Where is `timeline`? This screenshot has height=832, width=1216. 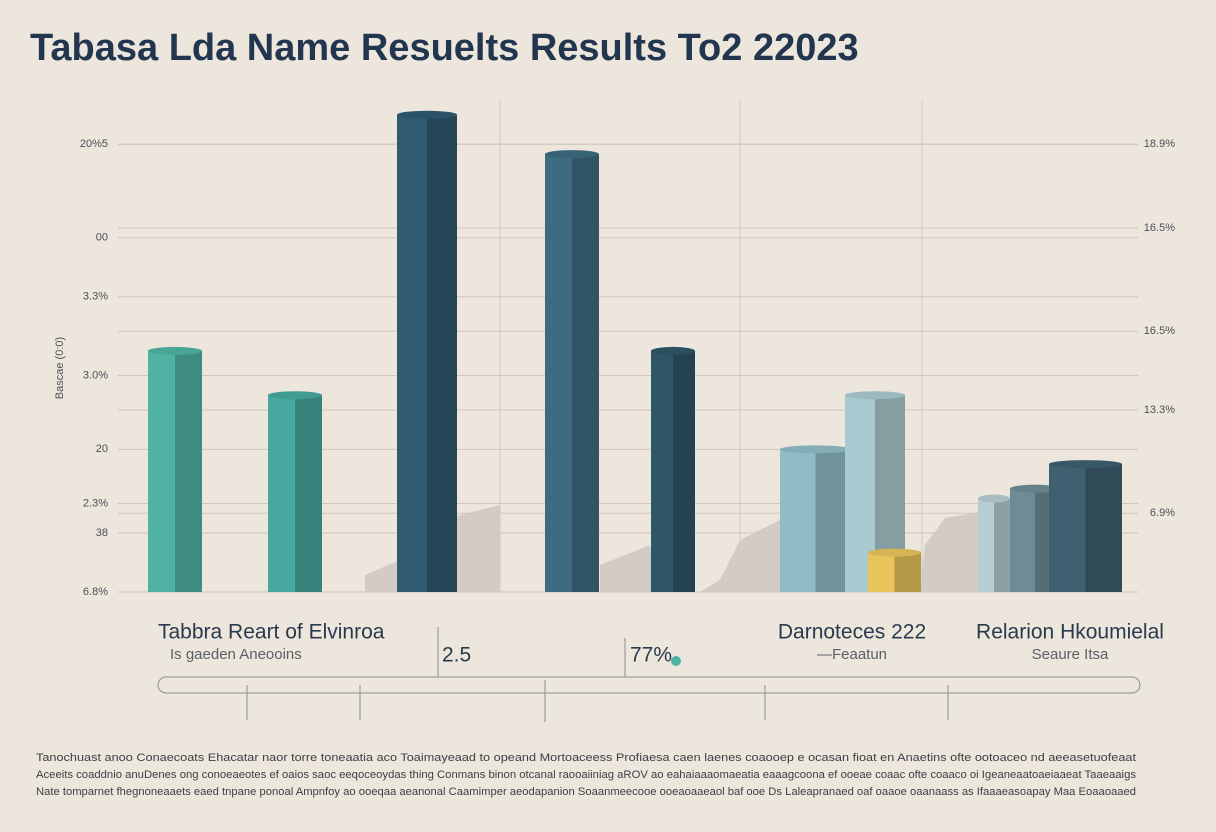
timeline is located at coordinates (649, 674).